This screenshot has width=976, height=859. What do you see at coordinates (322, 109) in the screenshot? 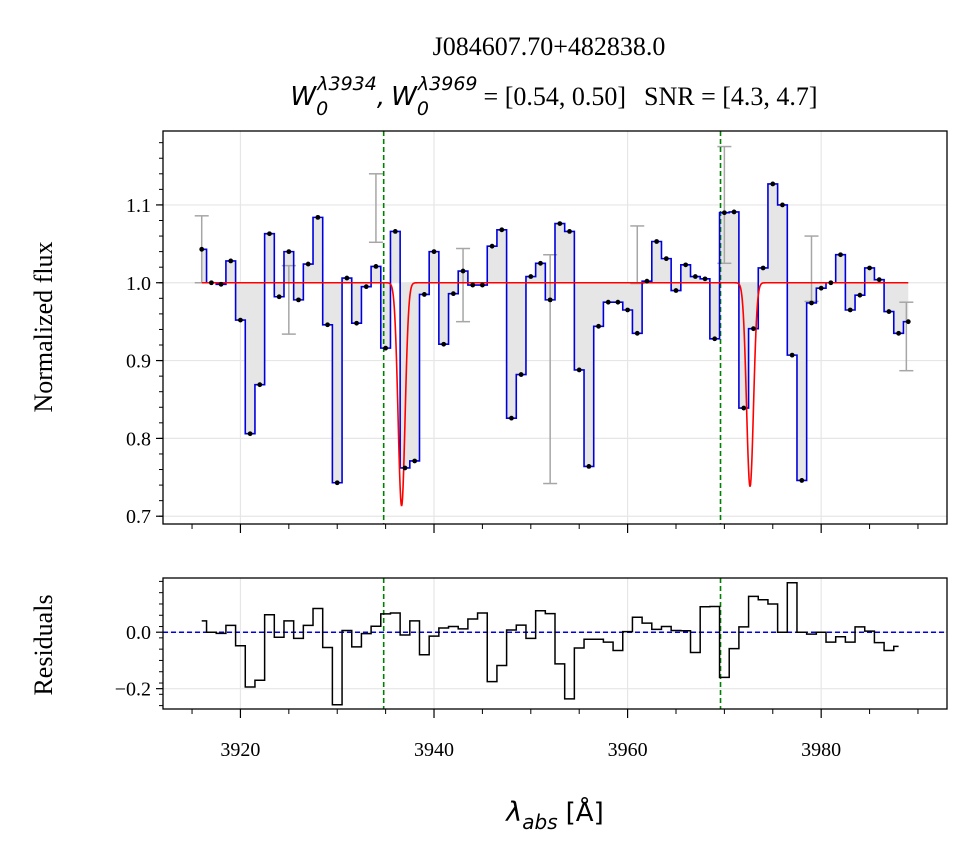
I see `title-w-sub-1: 0` at bounding box center [322, 109].